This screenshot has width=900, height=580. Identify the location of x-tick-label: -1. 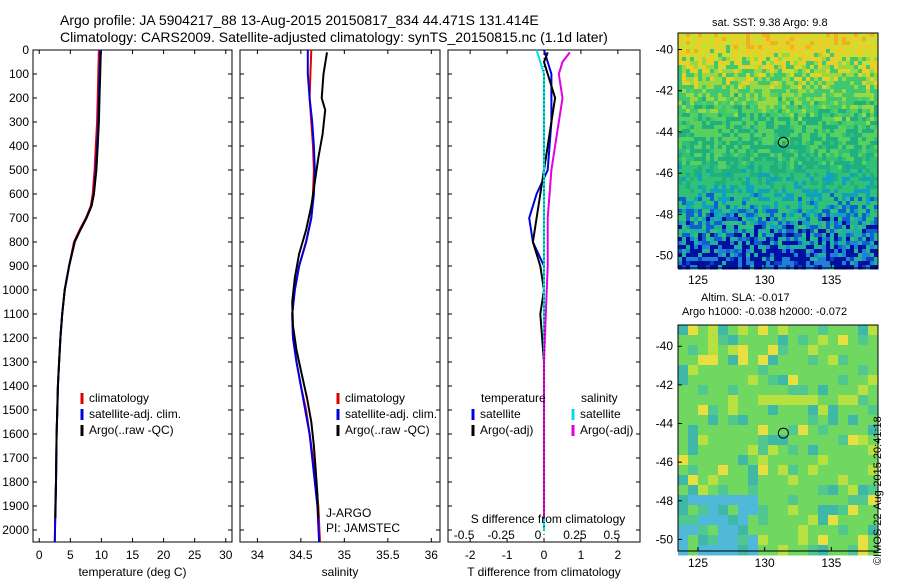
(507, 555).